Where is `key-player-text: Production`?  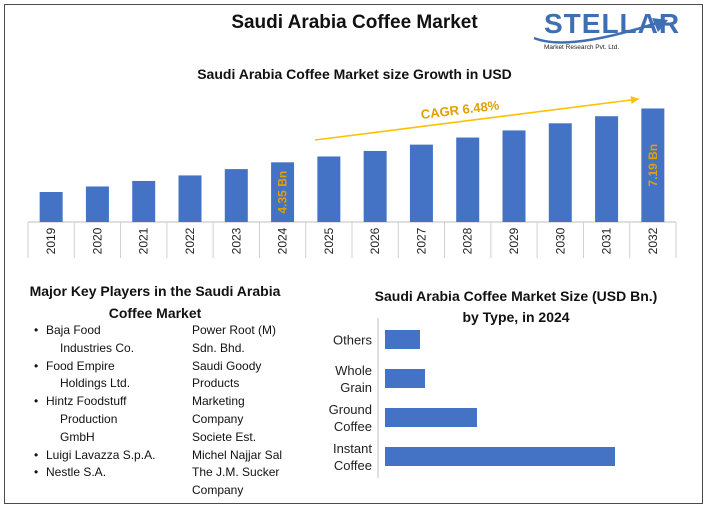 key-player-text: Production is located at coordinates (89, 418).